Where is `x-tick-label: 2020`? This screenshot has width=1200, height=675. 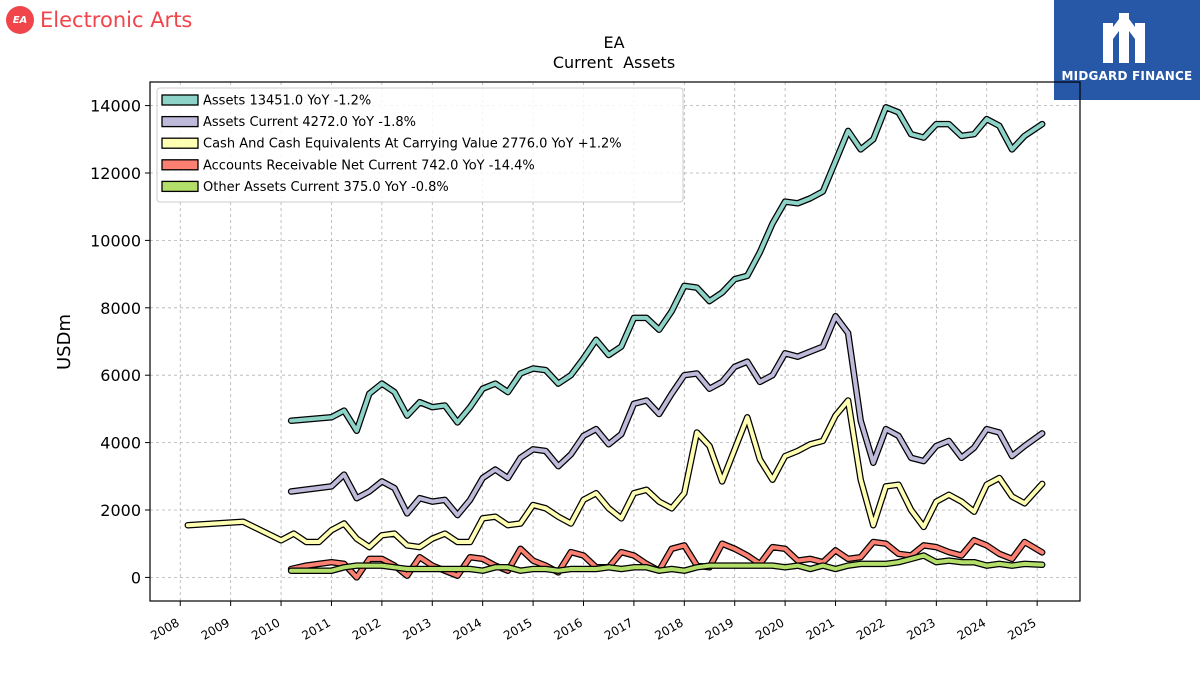
x-tick-label: 2020 is located at coordinates (769, 628).